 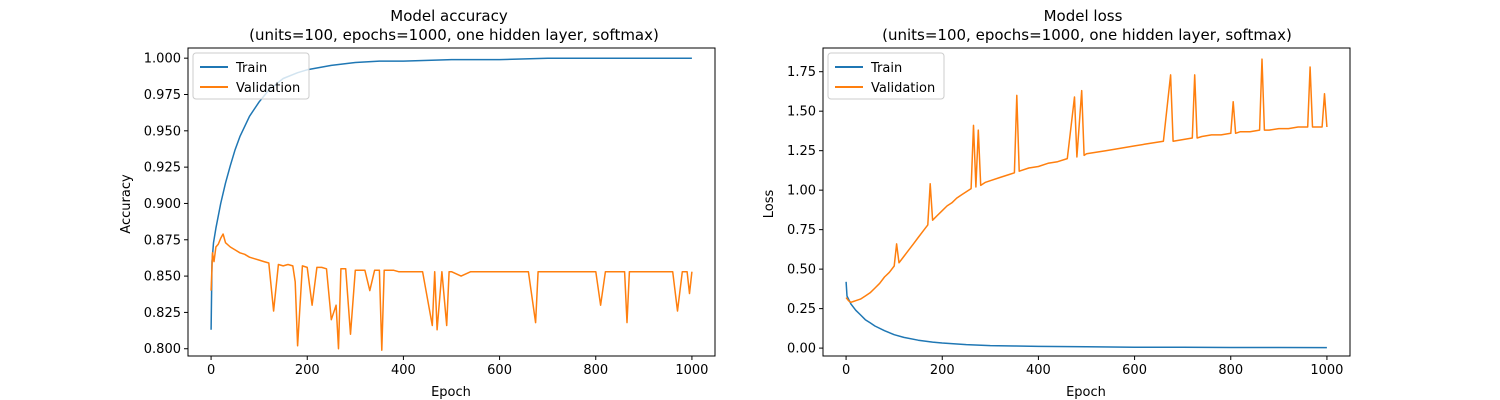 What do you see at coordinates (211, 370) in the screenshot?
I see `accuracy-x-tick-label: 0` at bounding box center [211, 370].